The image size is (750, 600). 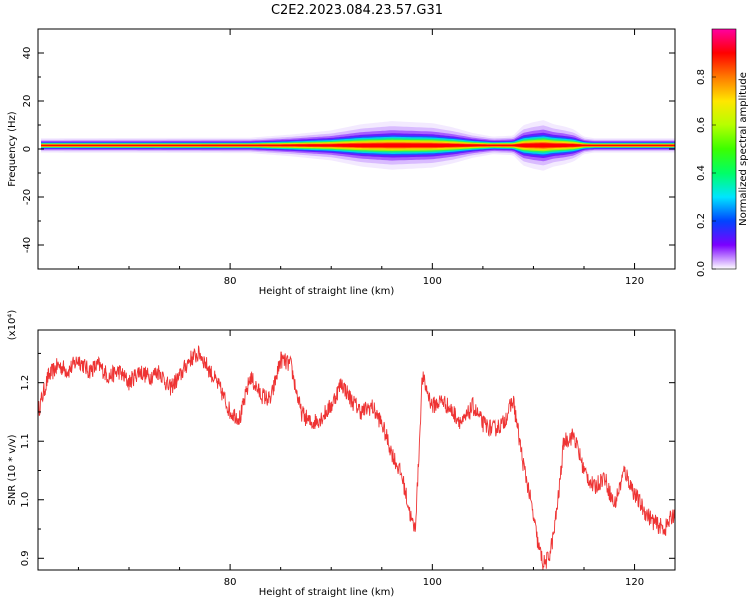 What do you see at coordinates (701, 221) in the screenshot?
I see `colorbar-tick-label: 0.2` at bounding box center [701, 221].